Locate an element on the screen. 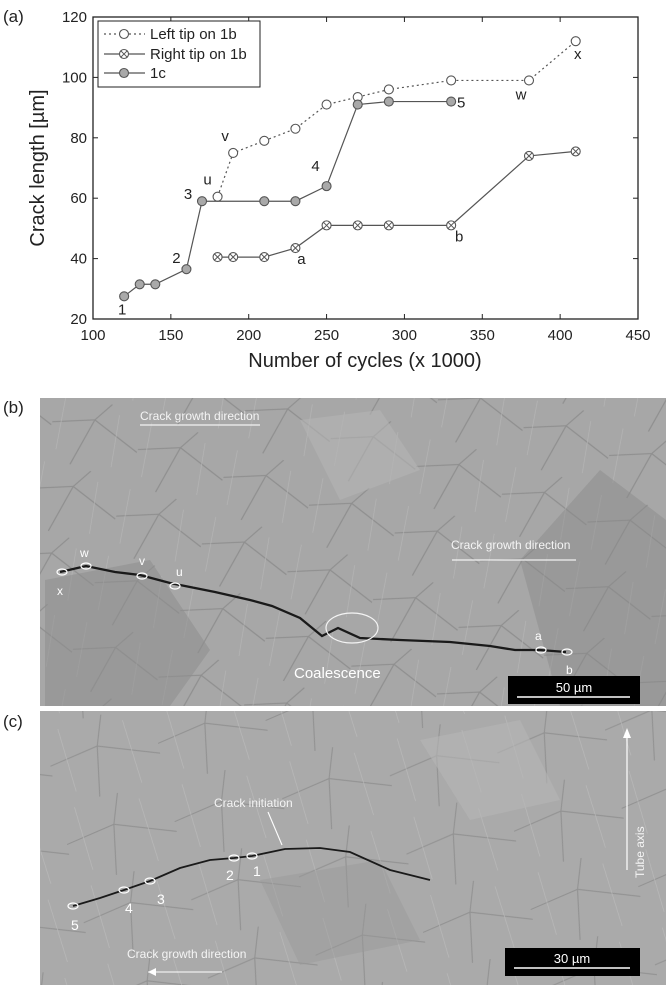 The height and width of the screenshot is (985, 666). y-tick-label: 100 is located at coordinates (74, 77).